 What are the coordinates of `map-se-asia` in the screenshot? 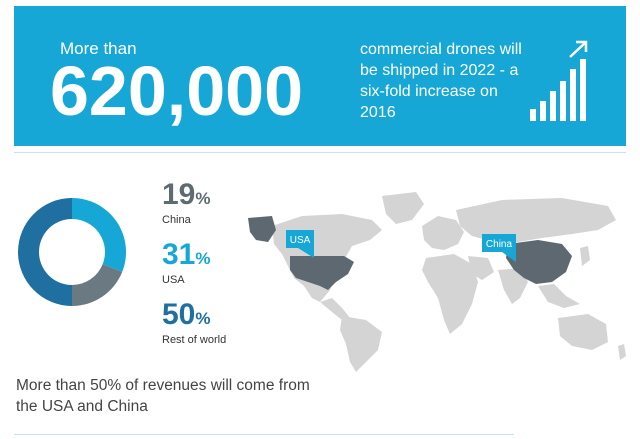 It's located at (559, 296).